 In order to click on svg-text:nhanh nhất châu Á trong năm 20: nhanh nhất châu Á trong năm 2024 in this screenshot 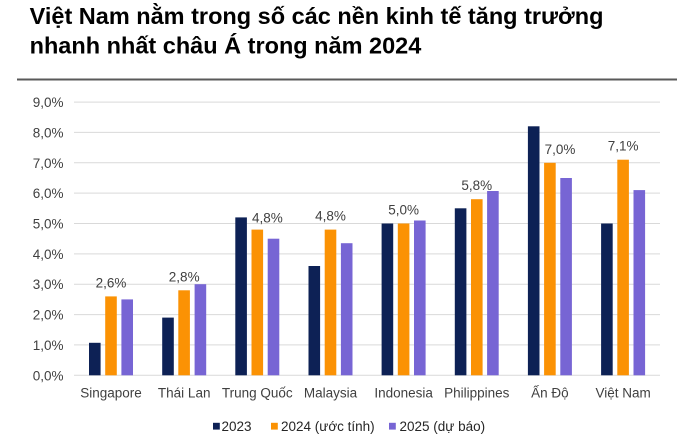, I will do `click(226, 45)`.